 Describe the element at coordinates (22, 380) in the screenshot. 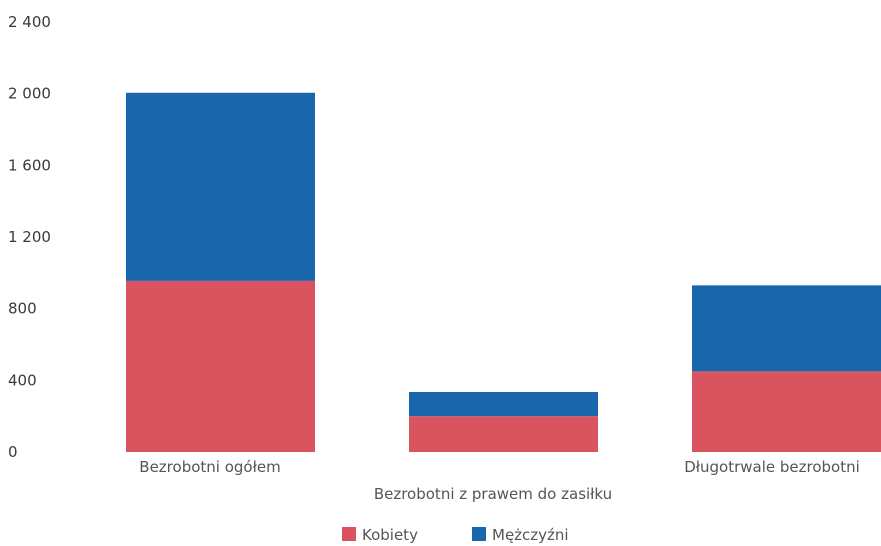

I see `y-tick-label: 400` at that location.